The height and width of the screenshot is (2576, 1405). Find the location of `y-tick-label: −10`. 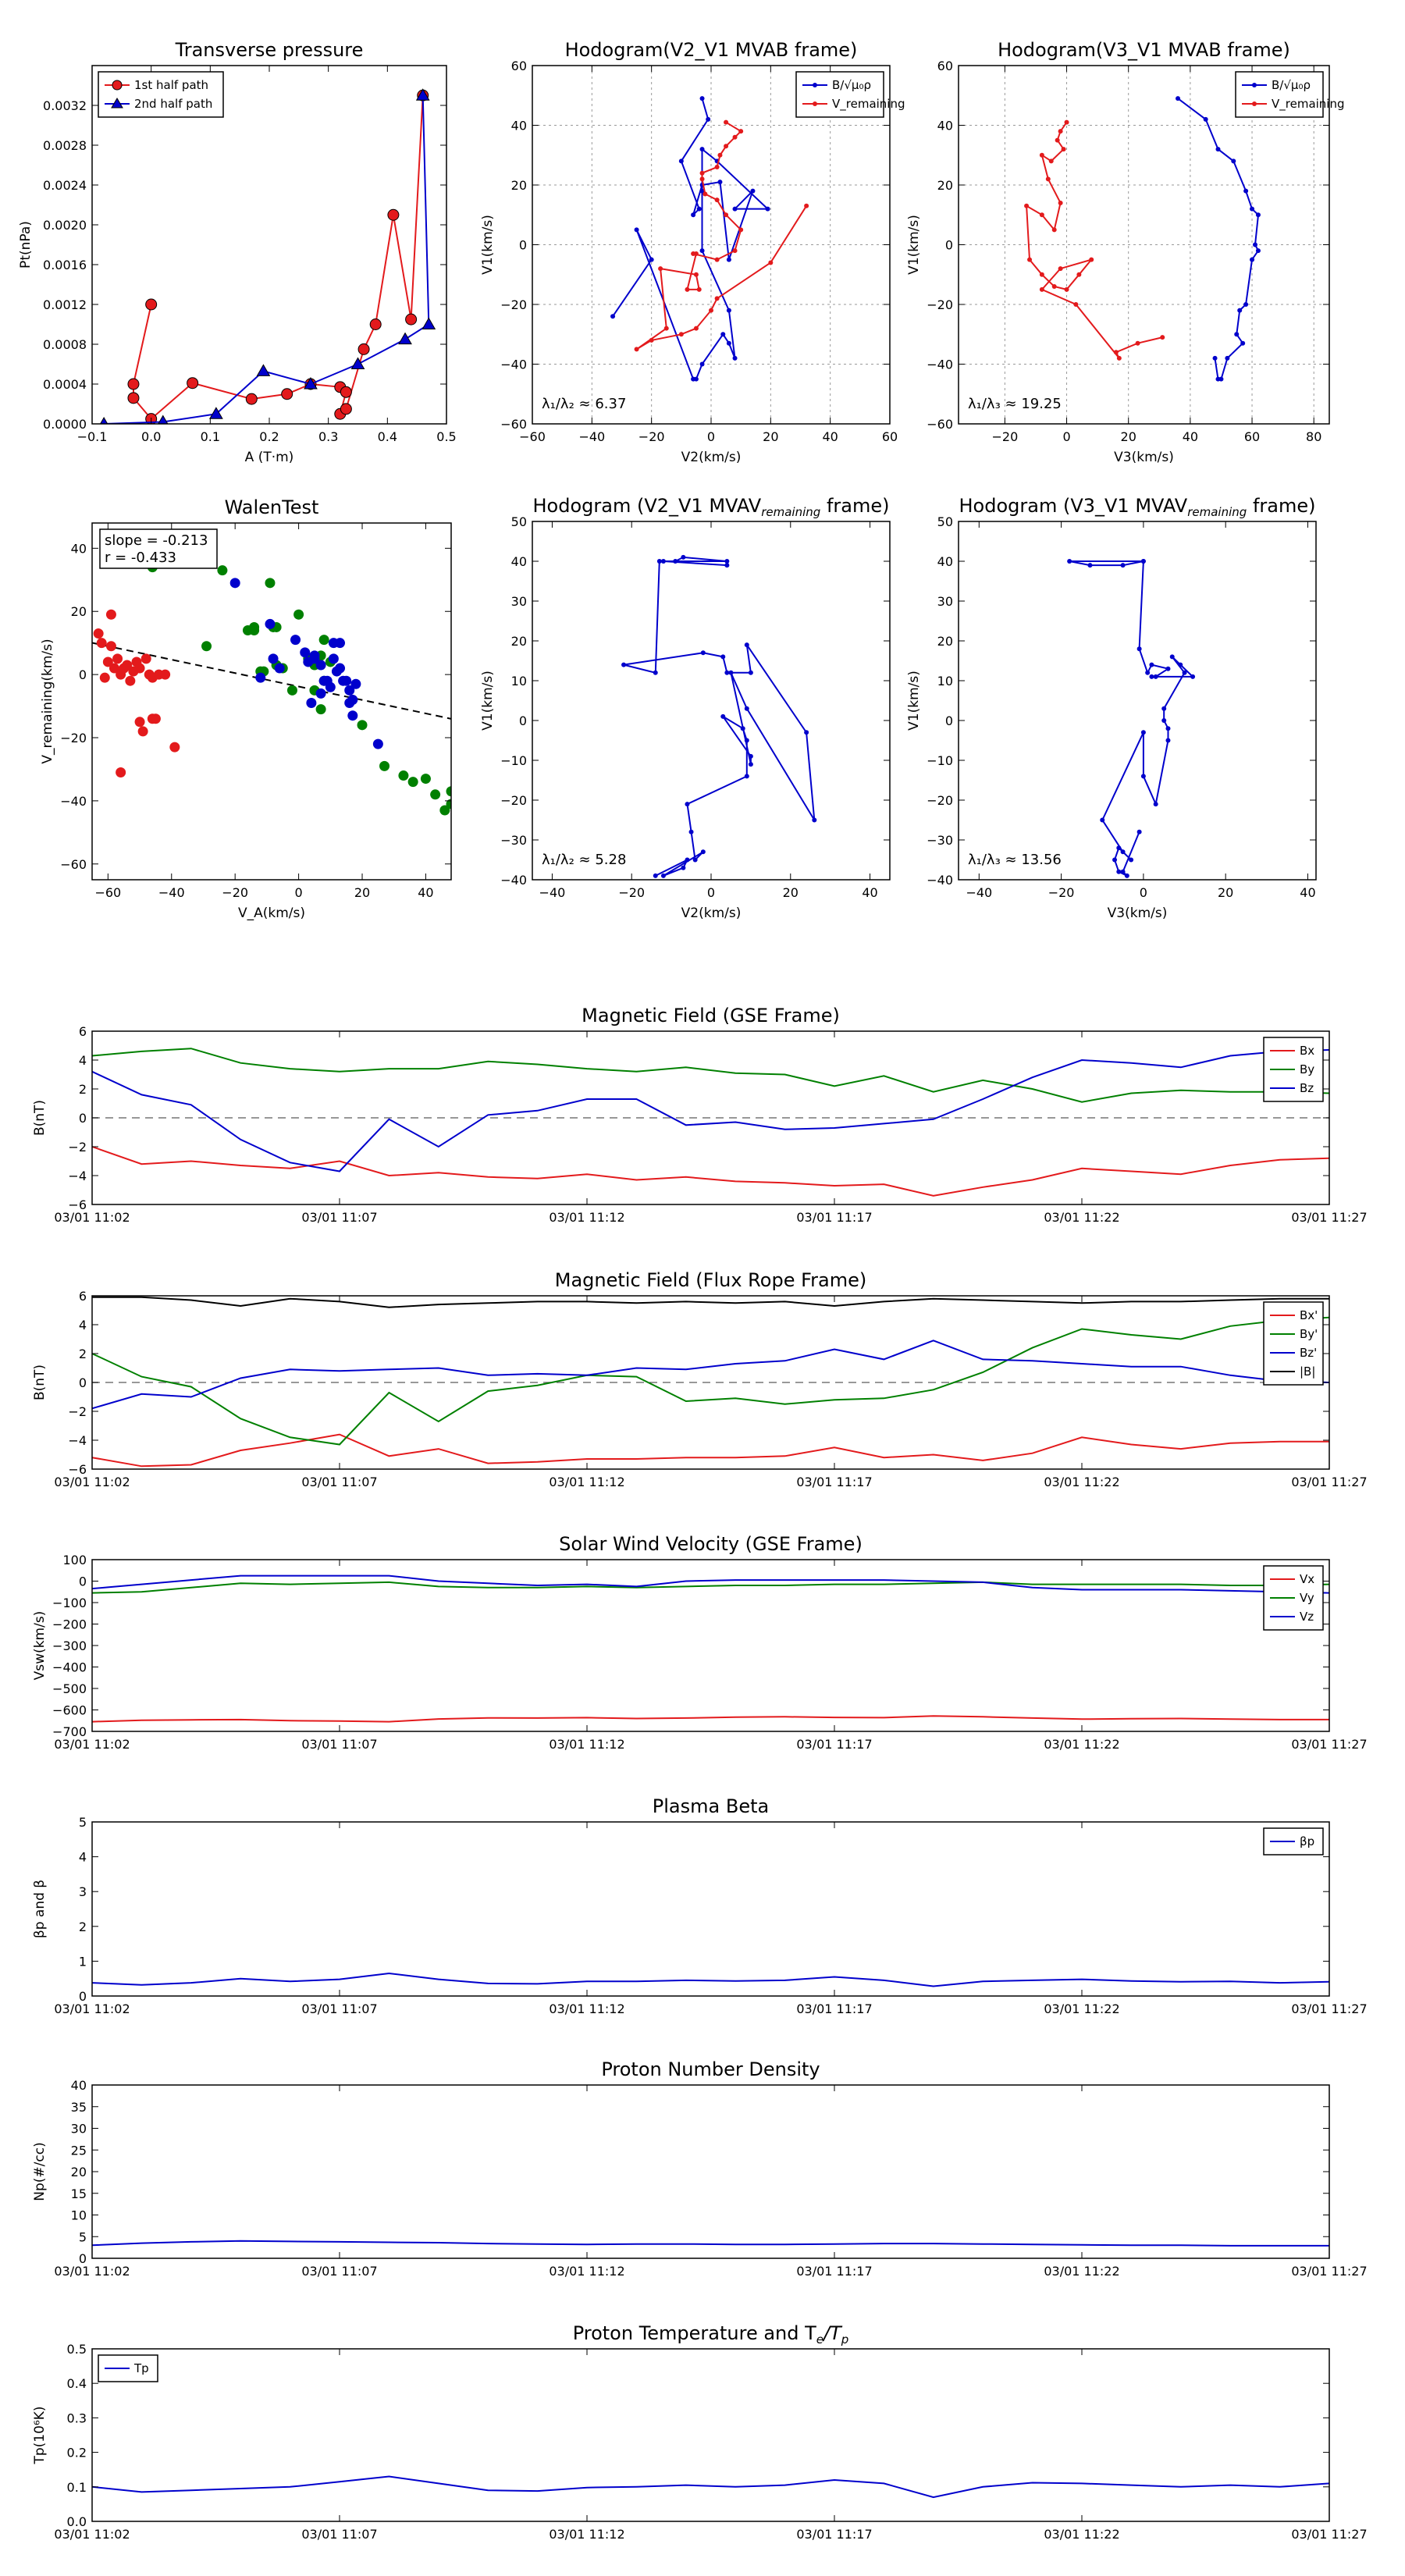

y-tick-label: −10 is located at coordinates (940, 760).